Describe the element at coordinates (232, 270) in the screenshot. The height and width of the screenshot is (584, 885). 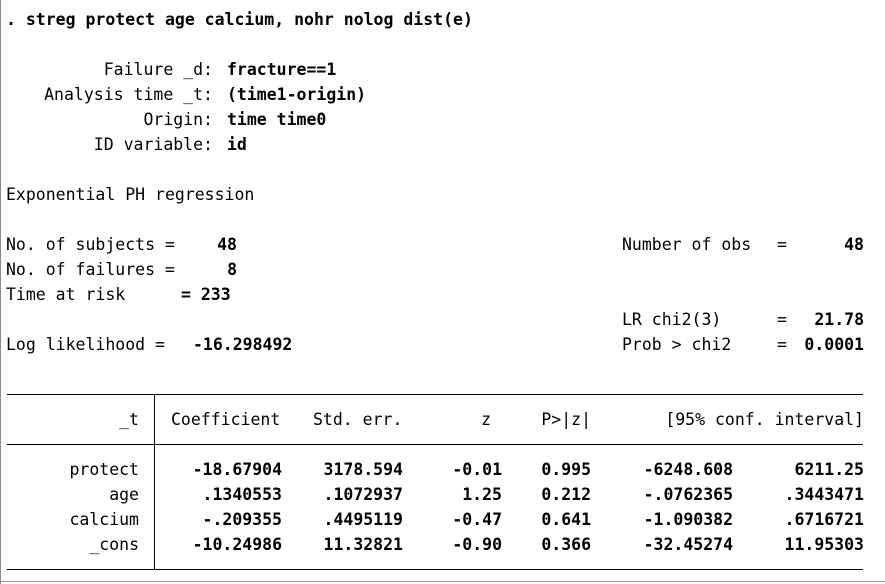
I see `failures-value: 8` at that location.